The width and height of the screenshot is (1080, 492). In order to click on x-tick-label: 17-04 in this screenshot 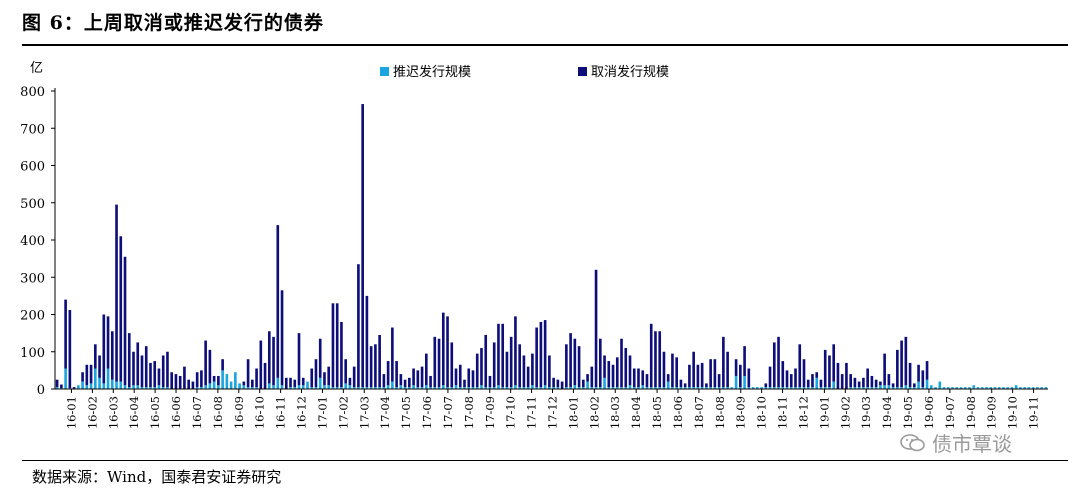, I will do `click(385, 412)`.